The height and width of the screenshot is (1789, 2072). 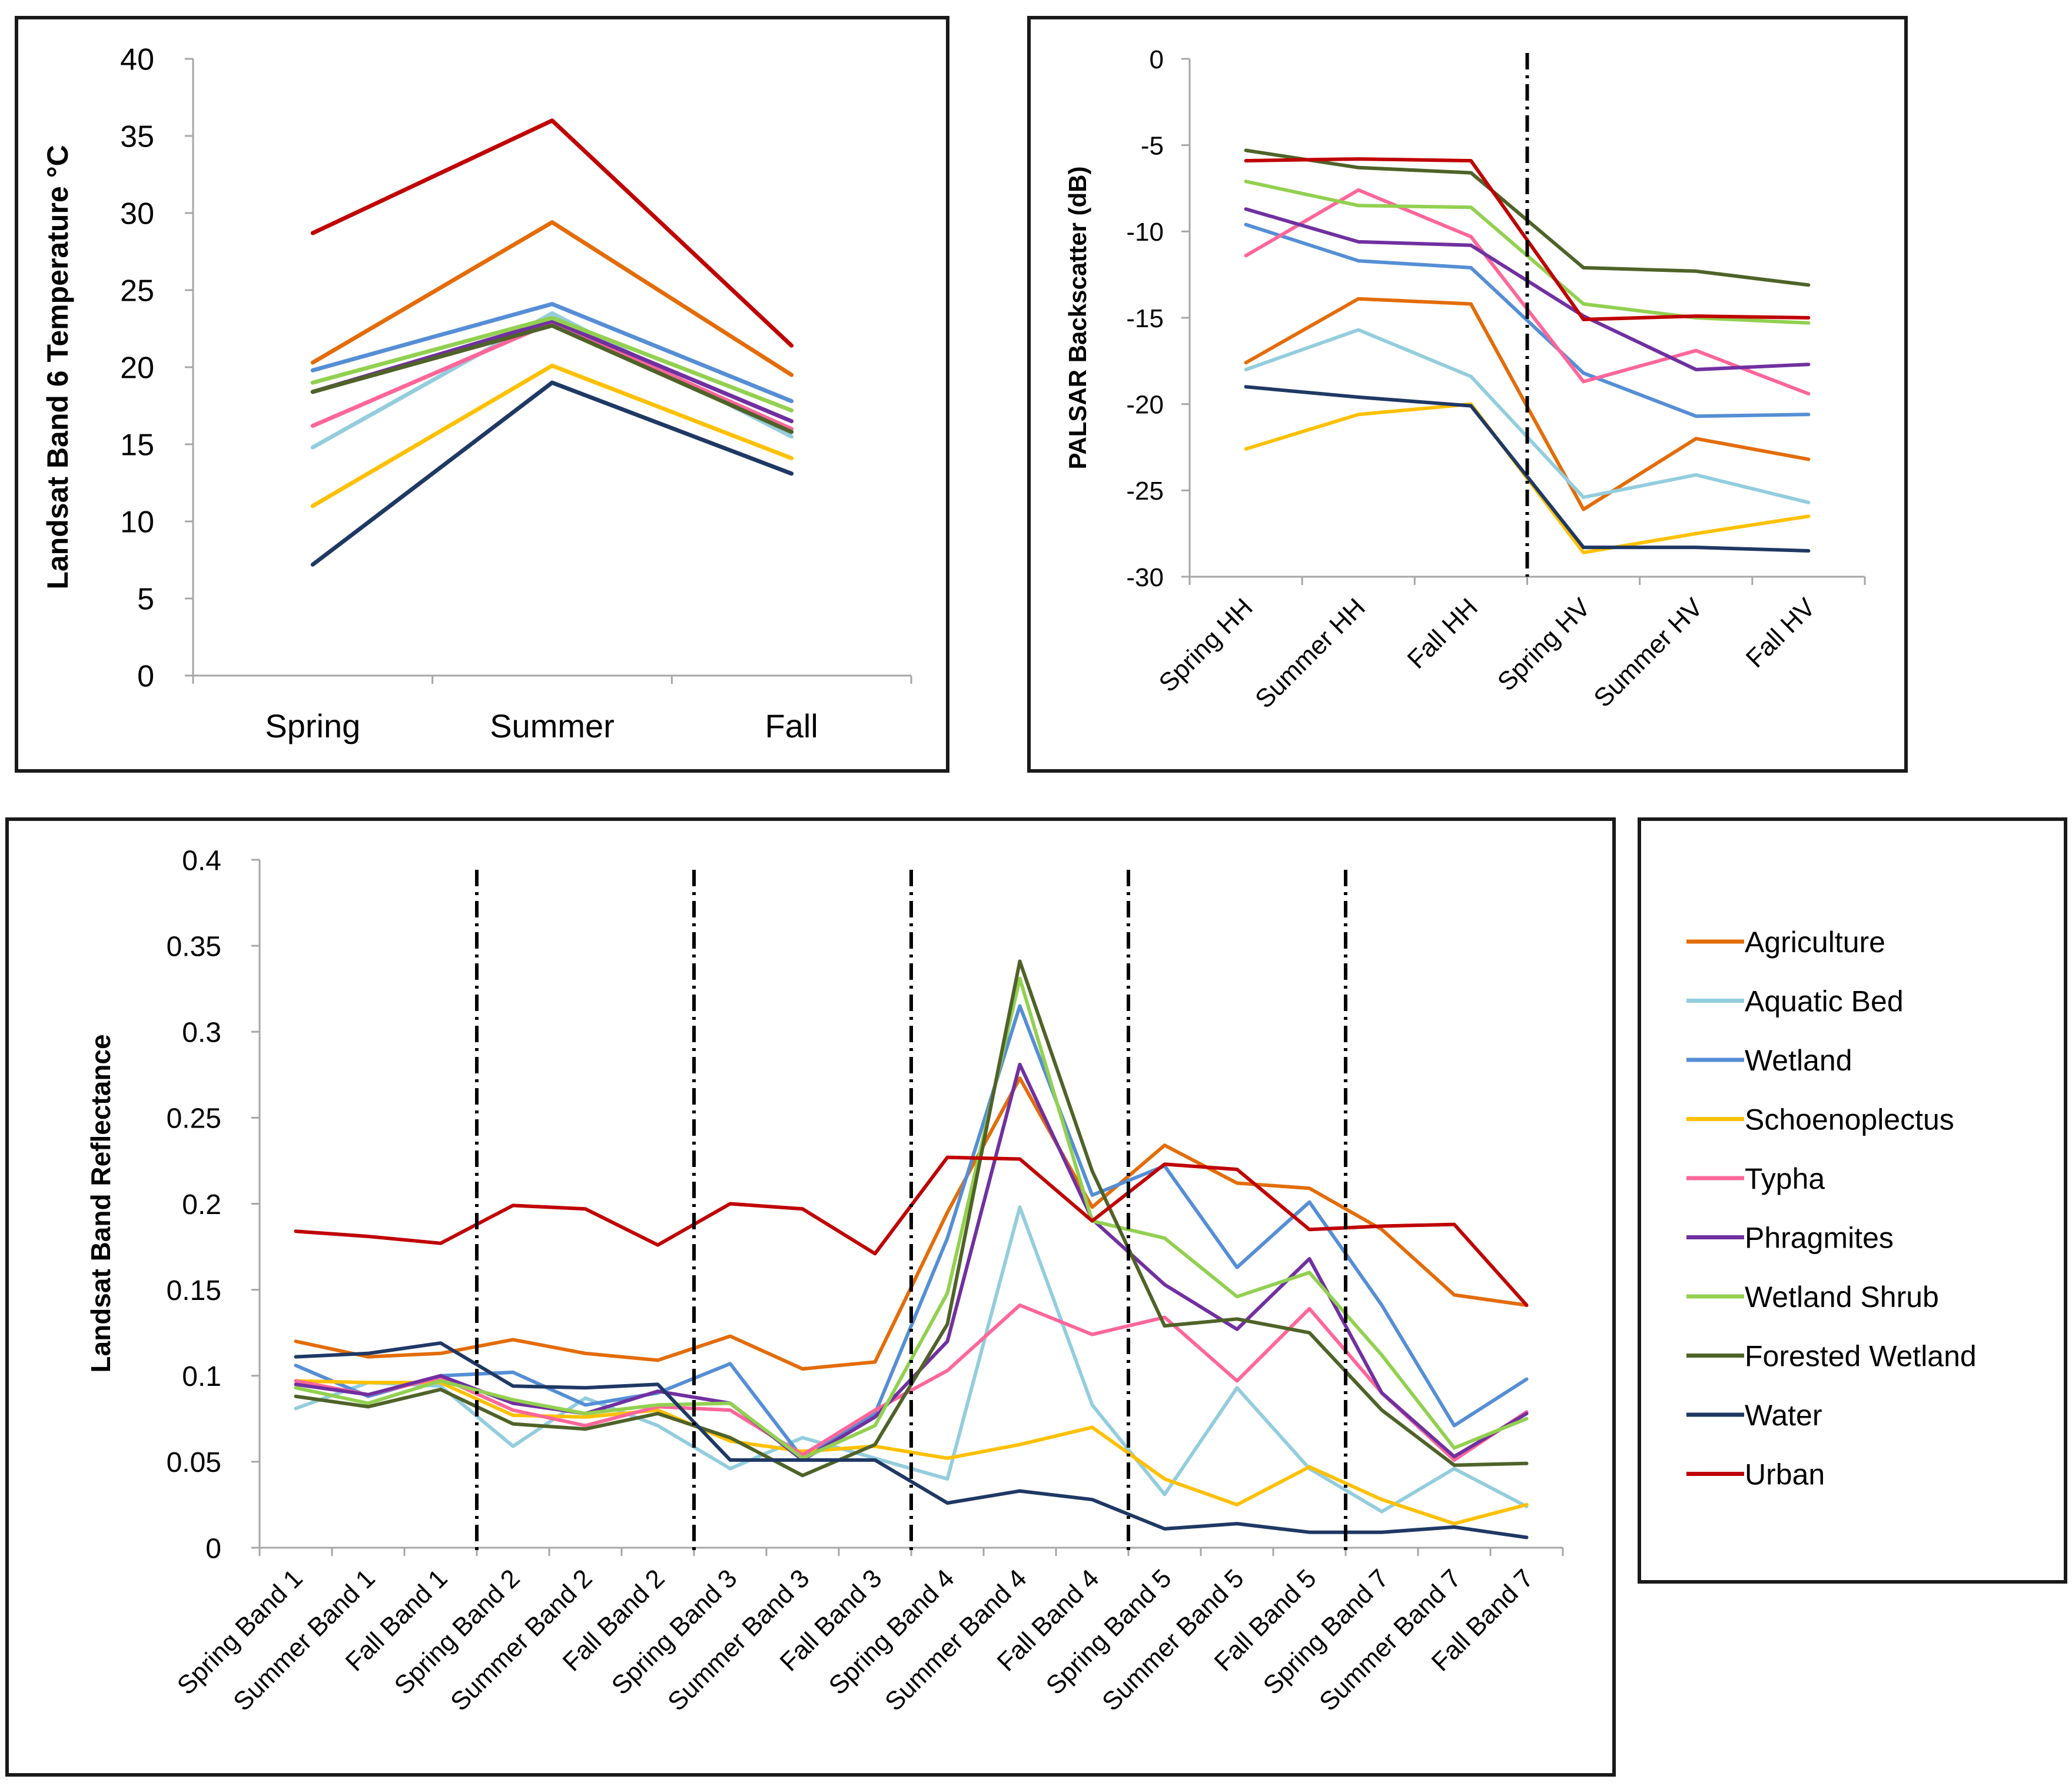 I want to click on legend-label-phragmites: Phragmites, so click(x=1819, y=1238).